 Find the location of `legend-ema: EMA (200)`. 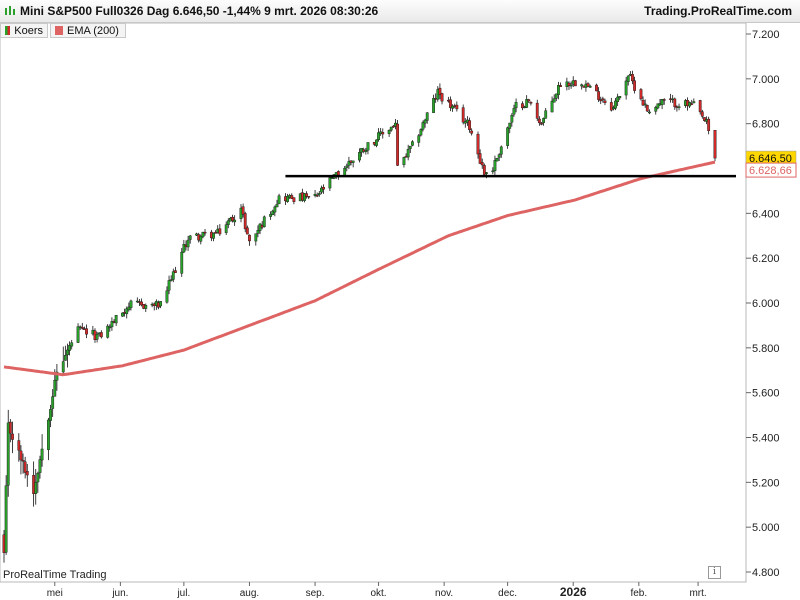

legend-ema: EMA (200) is located at coordinates (88, 30).